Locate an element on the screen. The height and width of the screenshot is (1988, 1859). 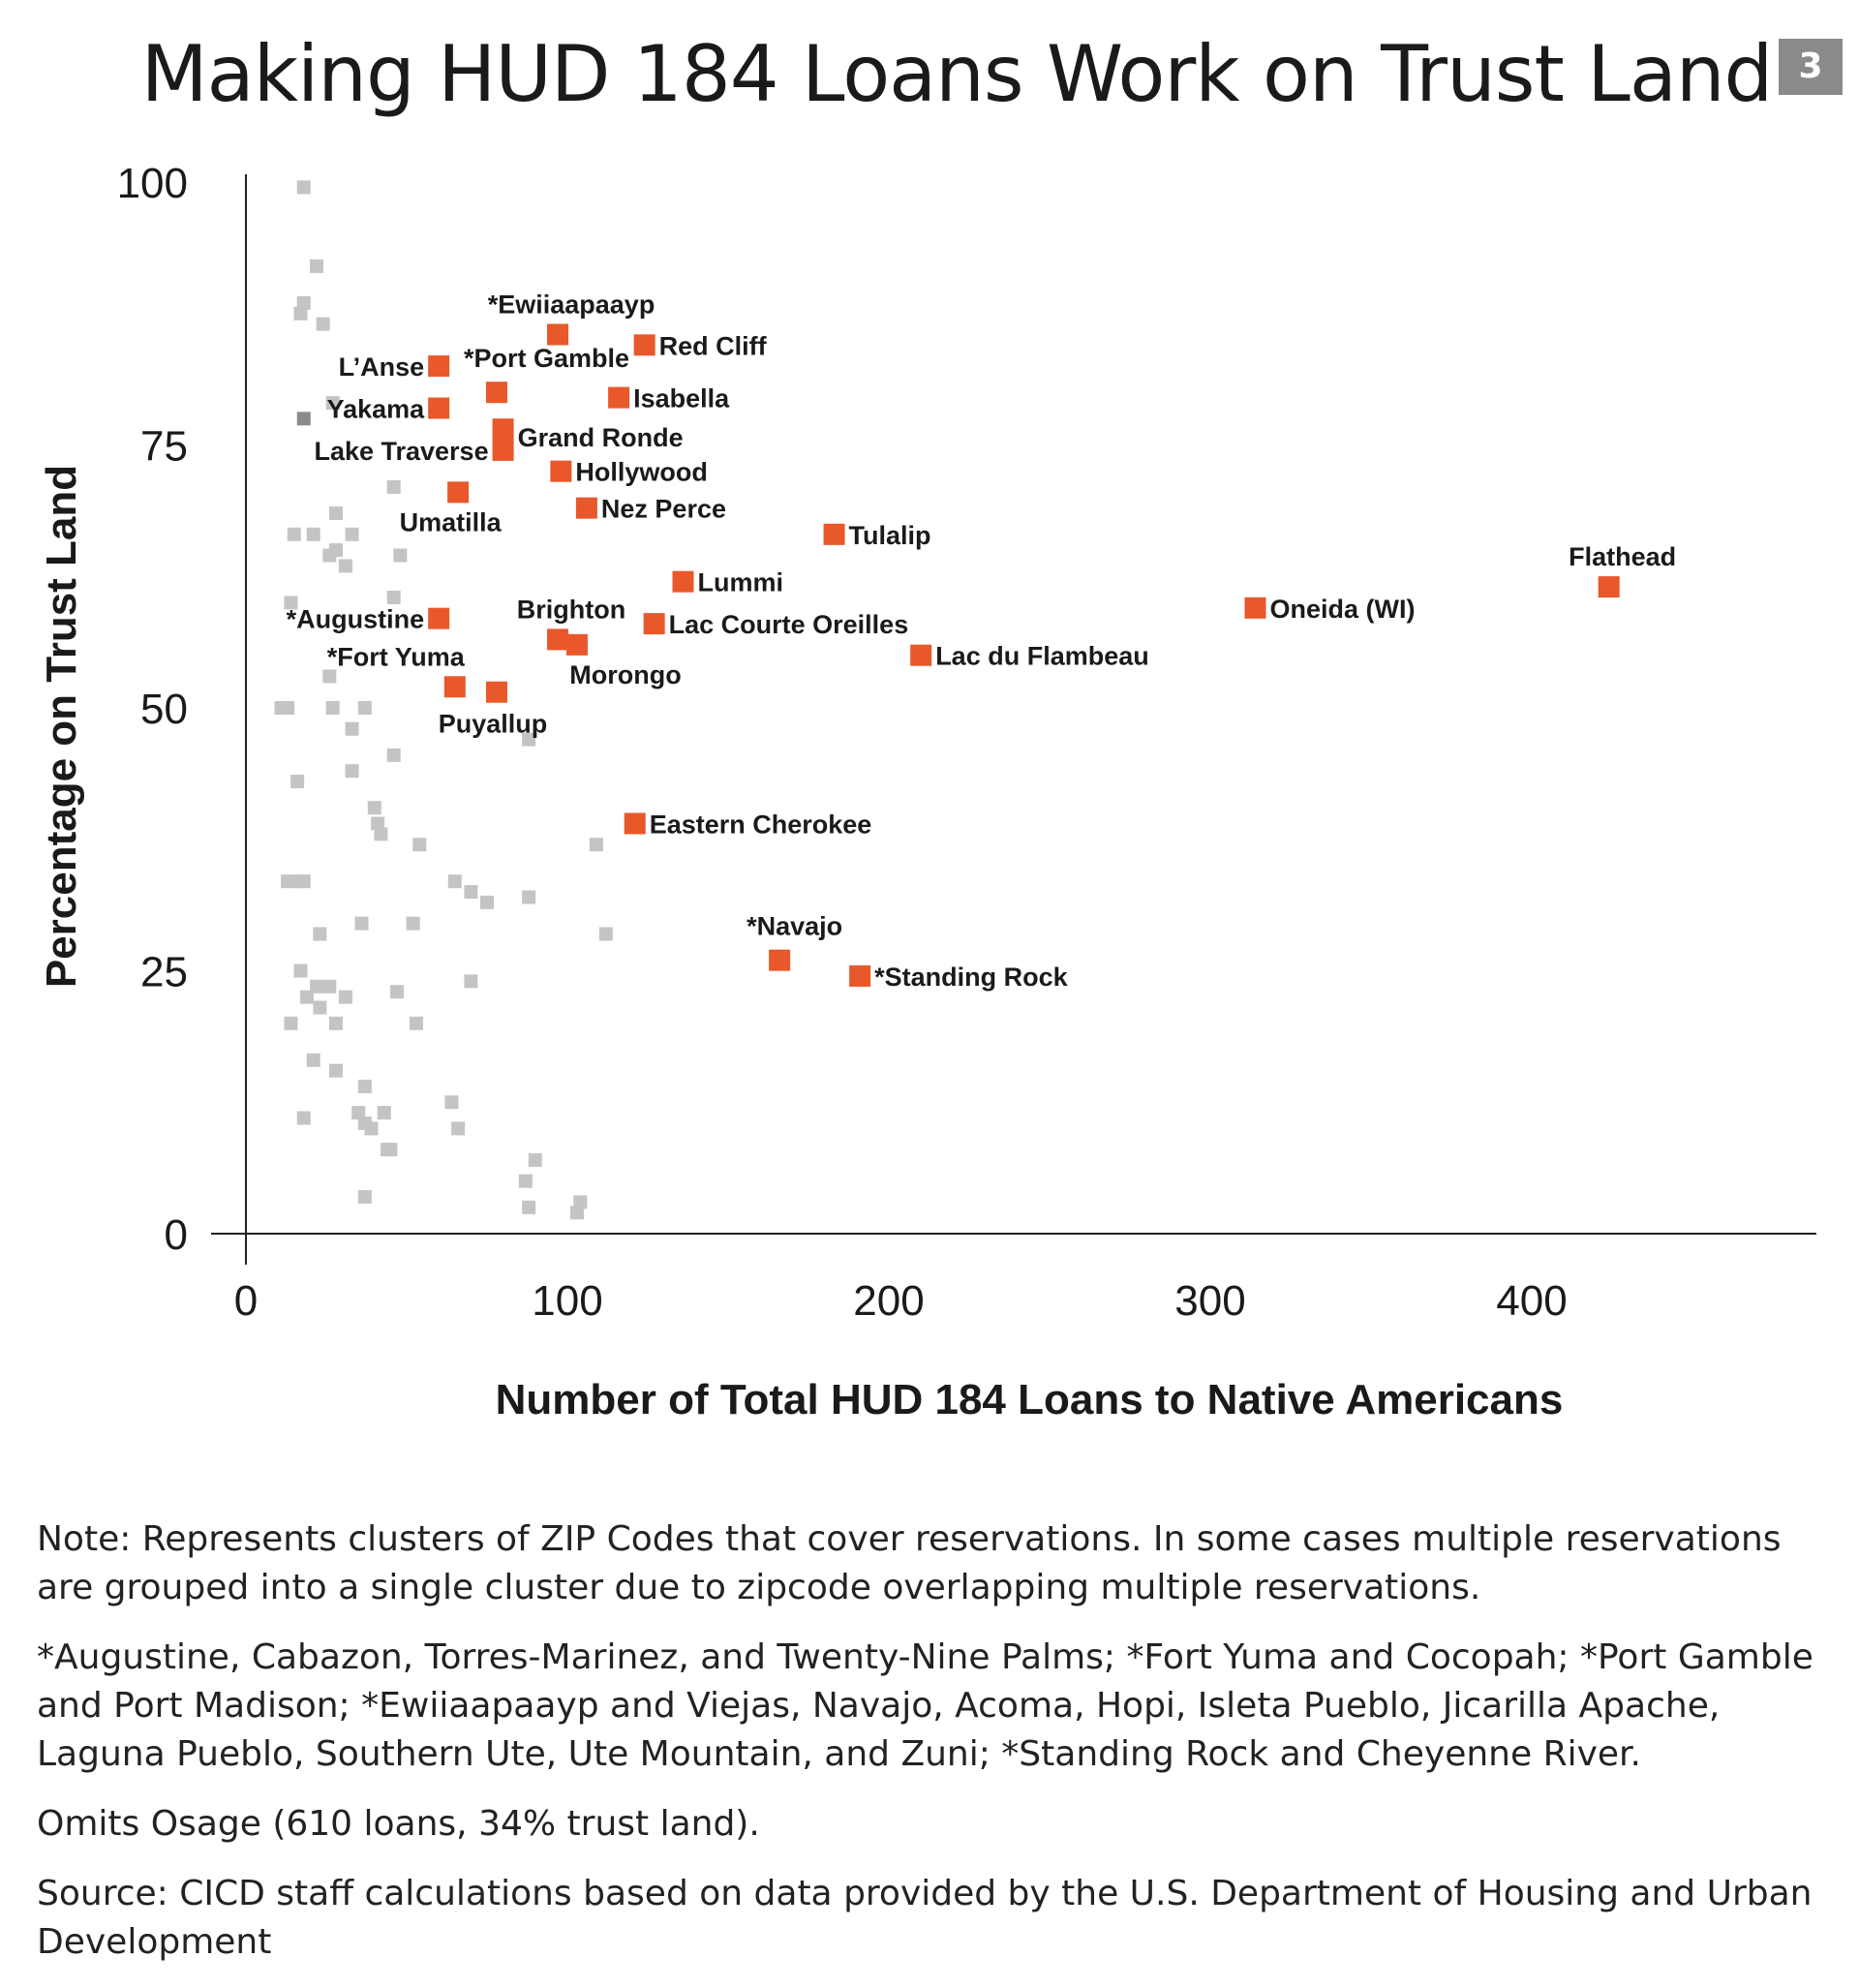
point-label: Brighton is located at coordinates (571, 609).